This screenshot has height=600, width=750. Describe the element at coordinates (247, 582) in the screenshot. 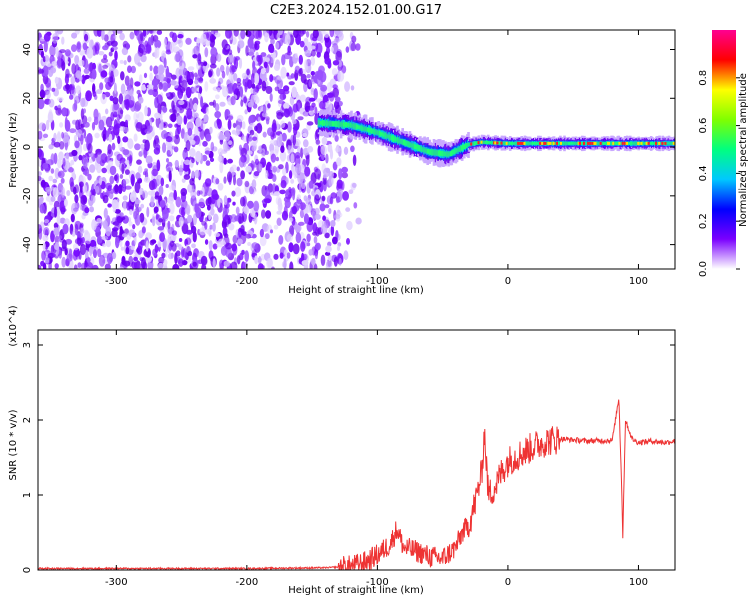

I see `x-tick-label: -200` at that location.